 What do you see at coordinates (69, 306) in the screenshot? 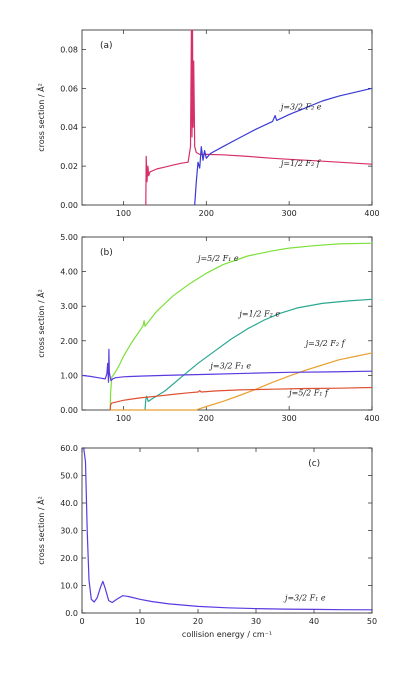
I see `y-tick-label: 3.00` at bounding box center [69, 306].